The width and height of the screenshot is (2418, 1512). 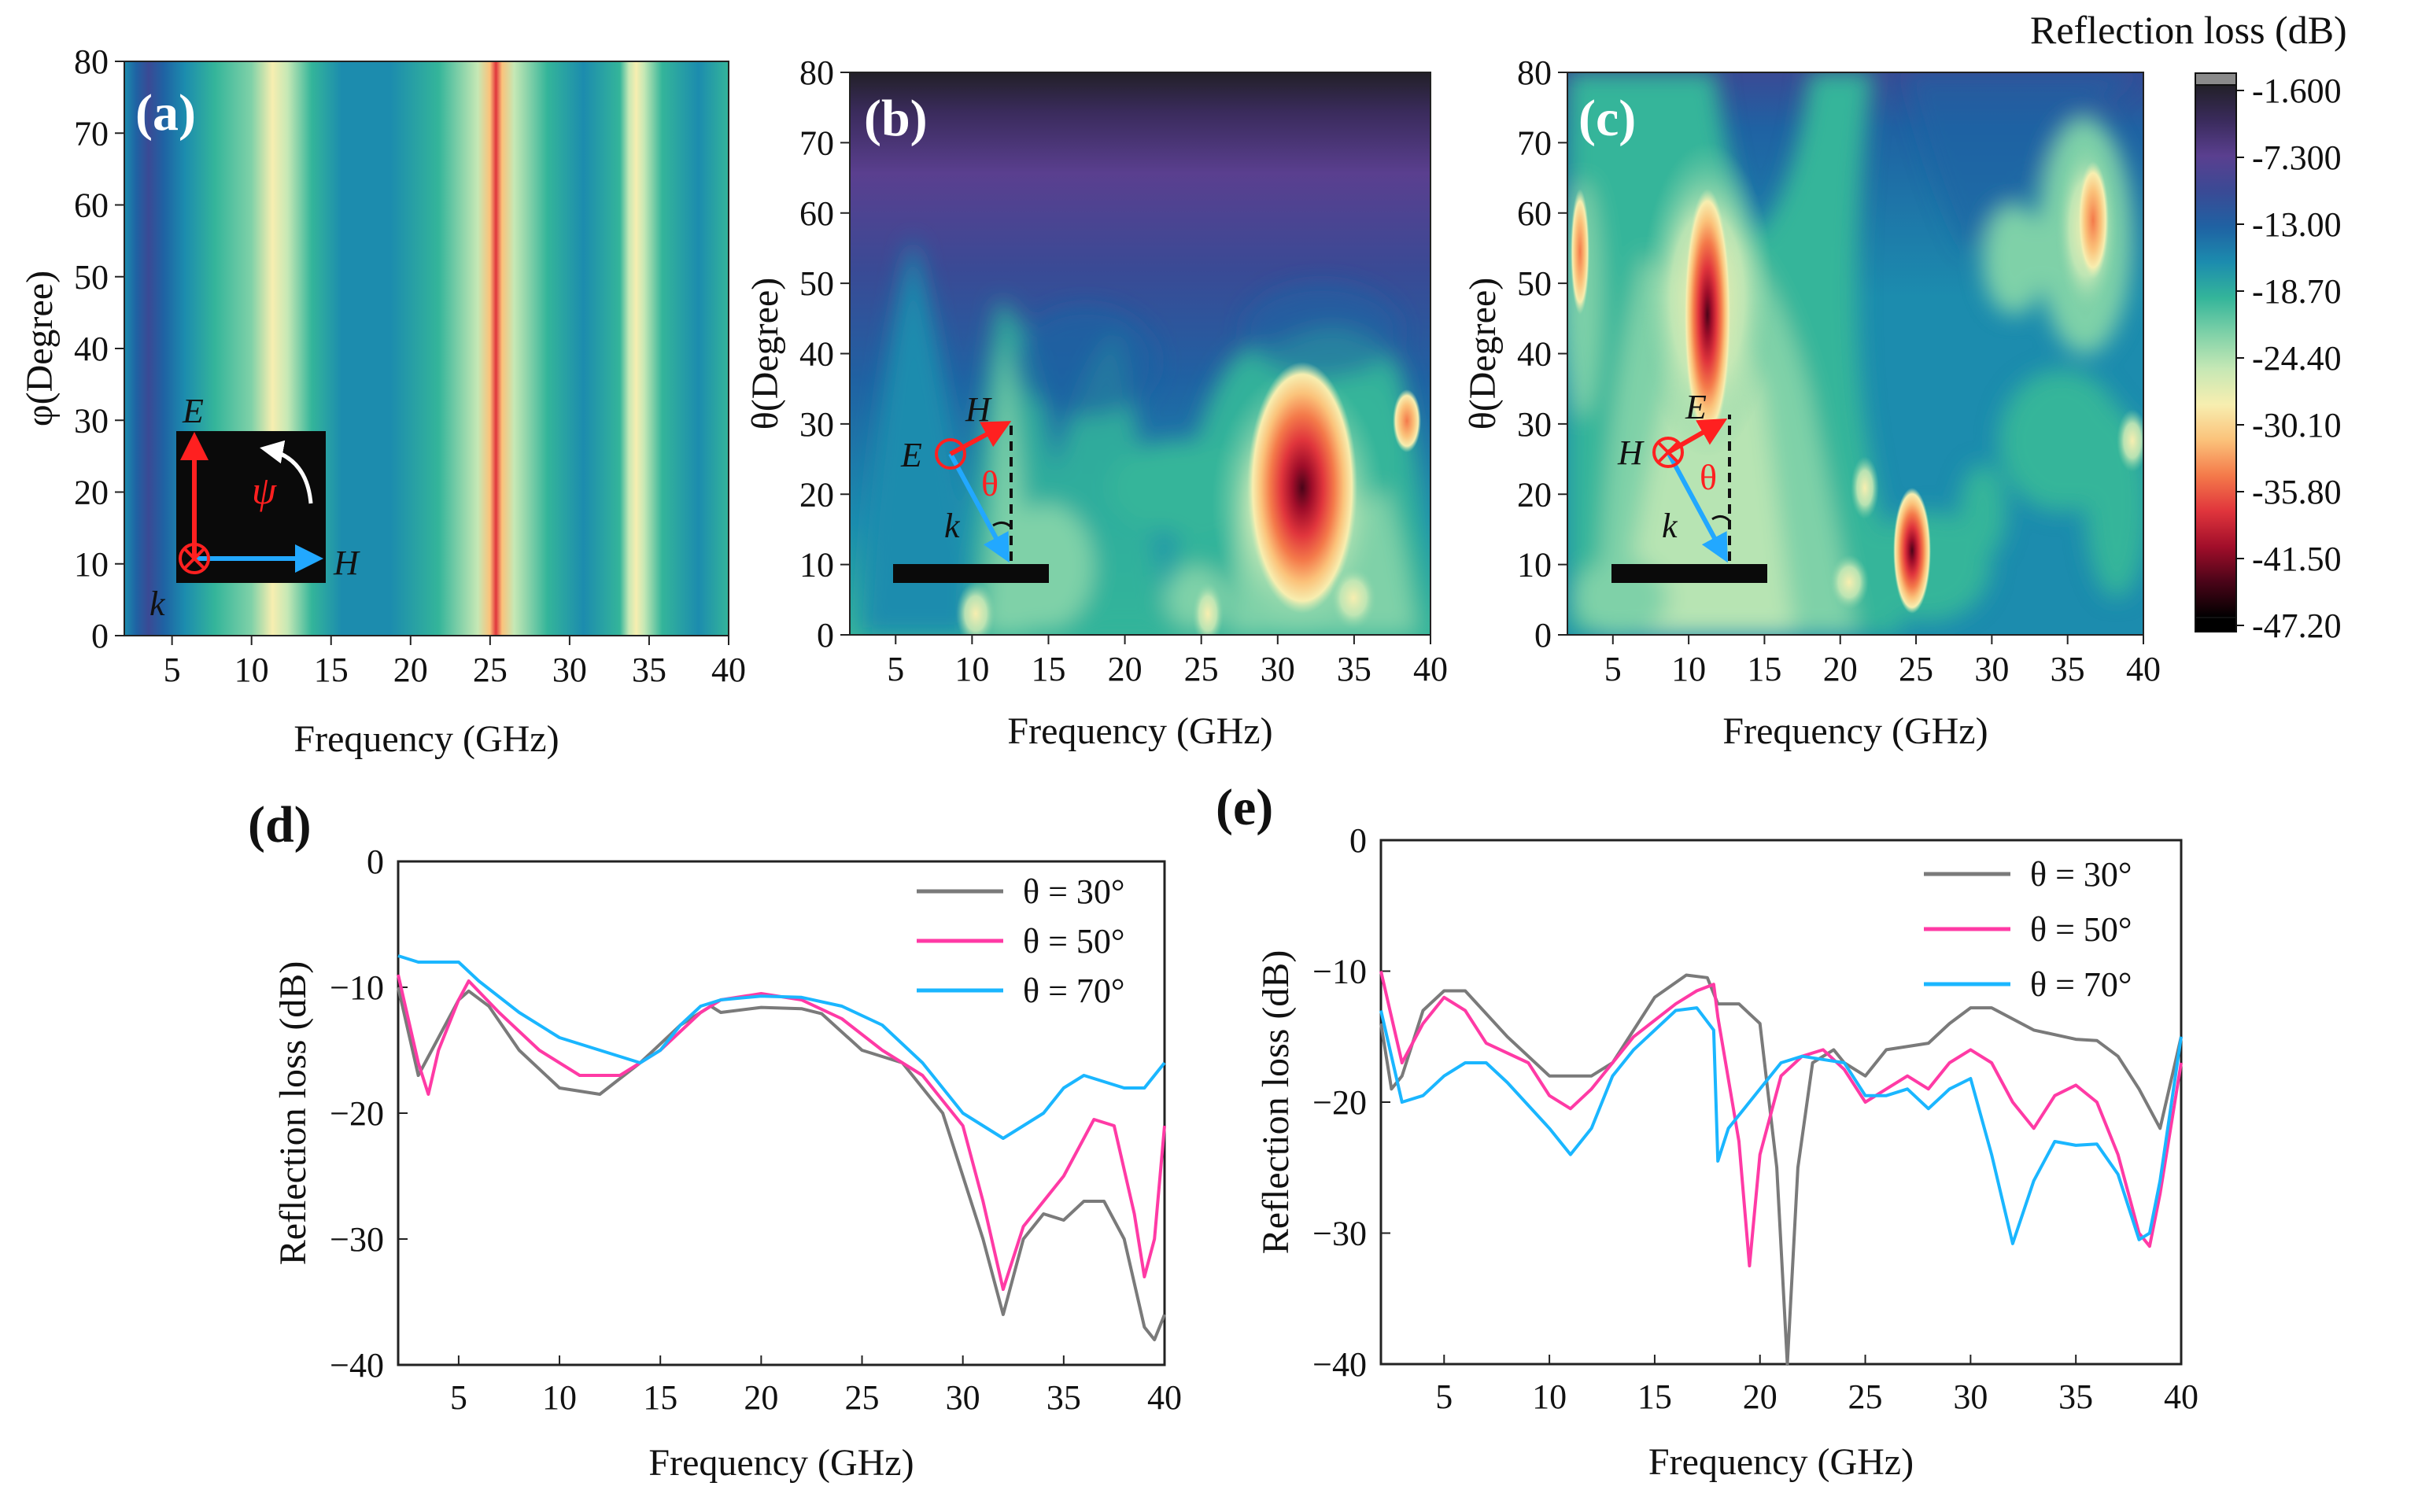 What do you see at coordinates (346, 563) in the screenshot?
I see `inset-a-h-label: H` at bounding box center [346, 563].